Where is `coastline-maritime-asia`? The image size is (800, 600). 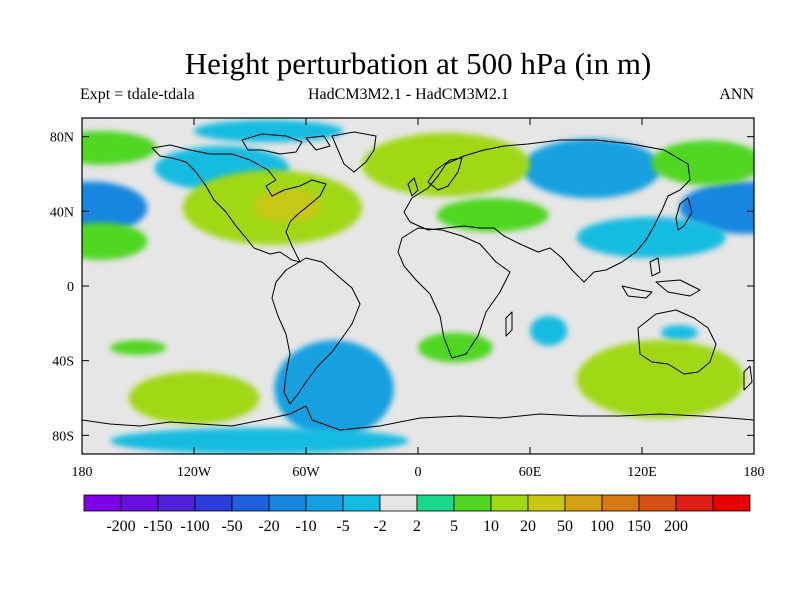 coastline-maritime-asia is located at coordinates (661, 278).